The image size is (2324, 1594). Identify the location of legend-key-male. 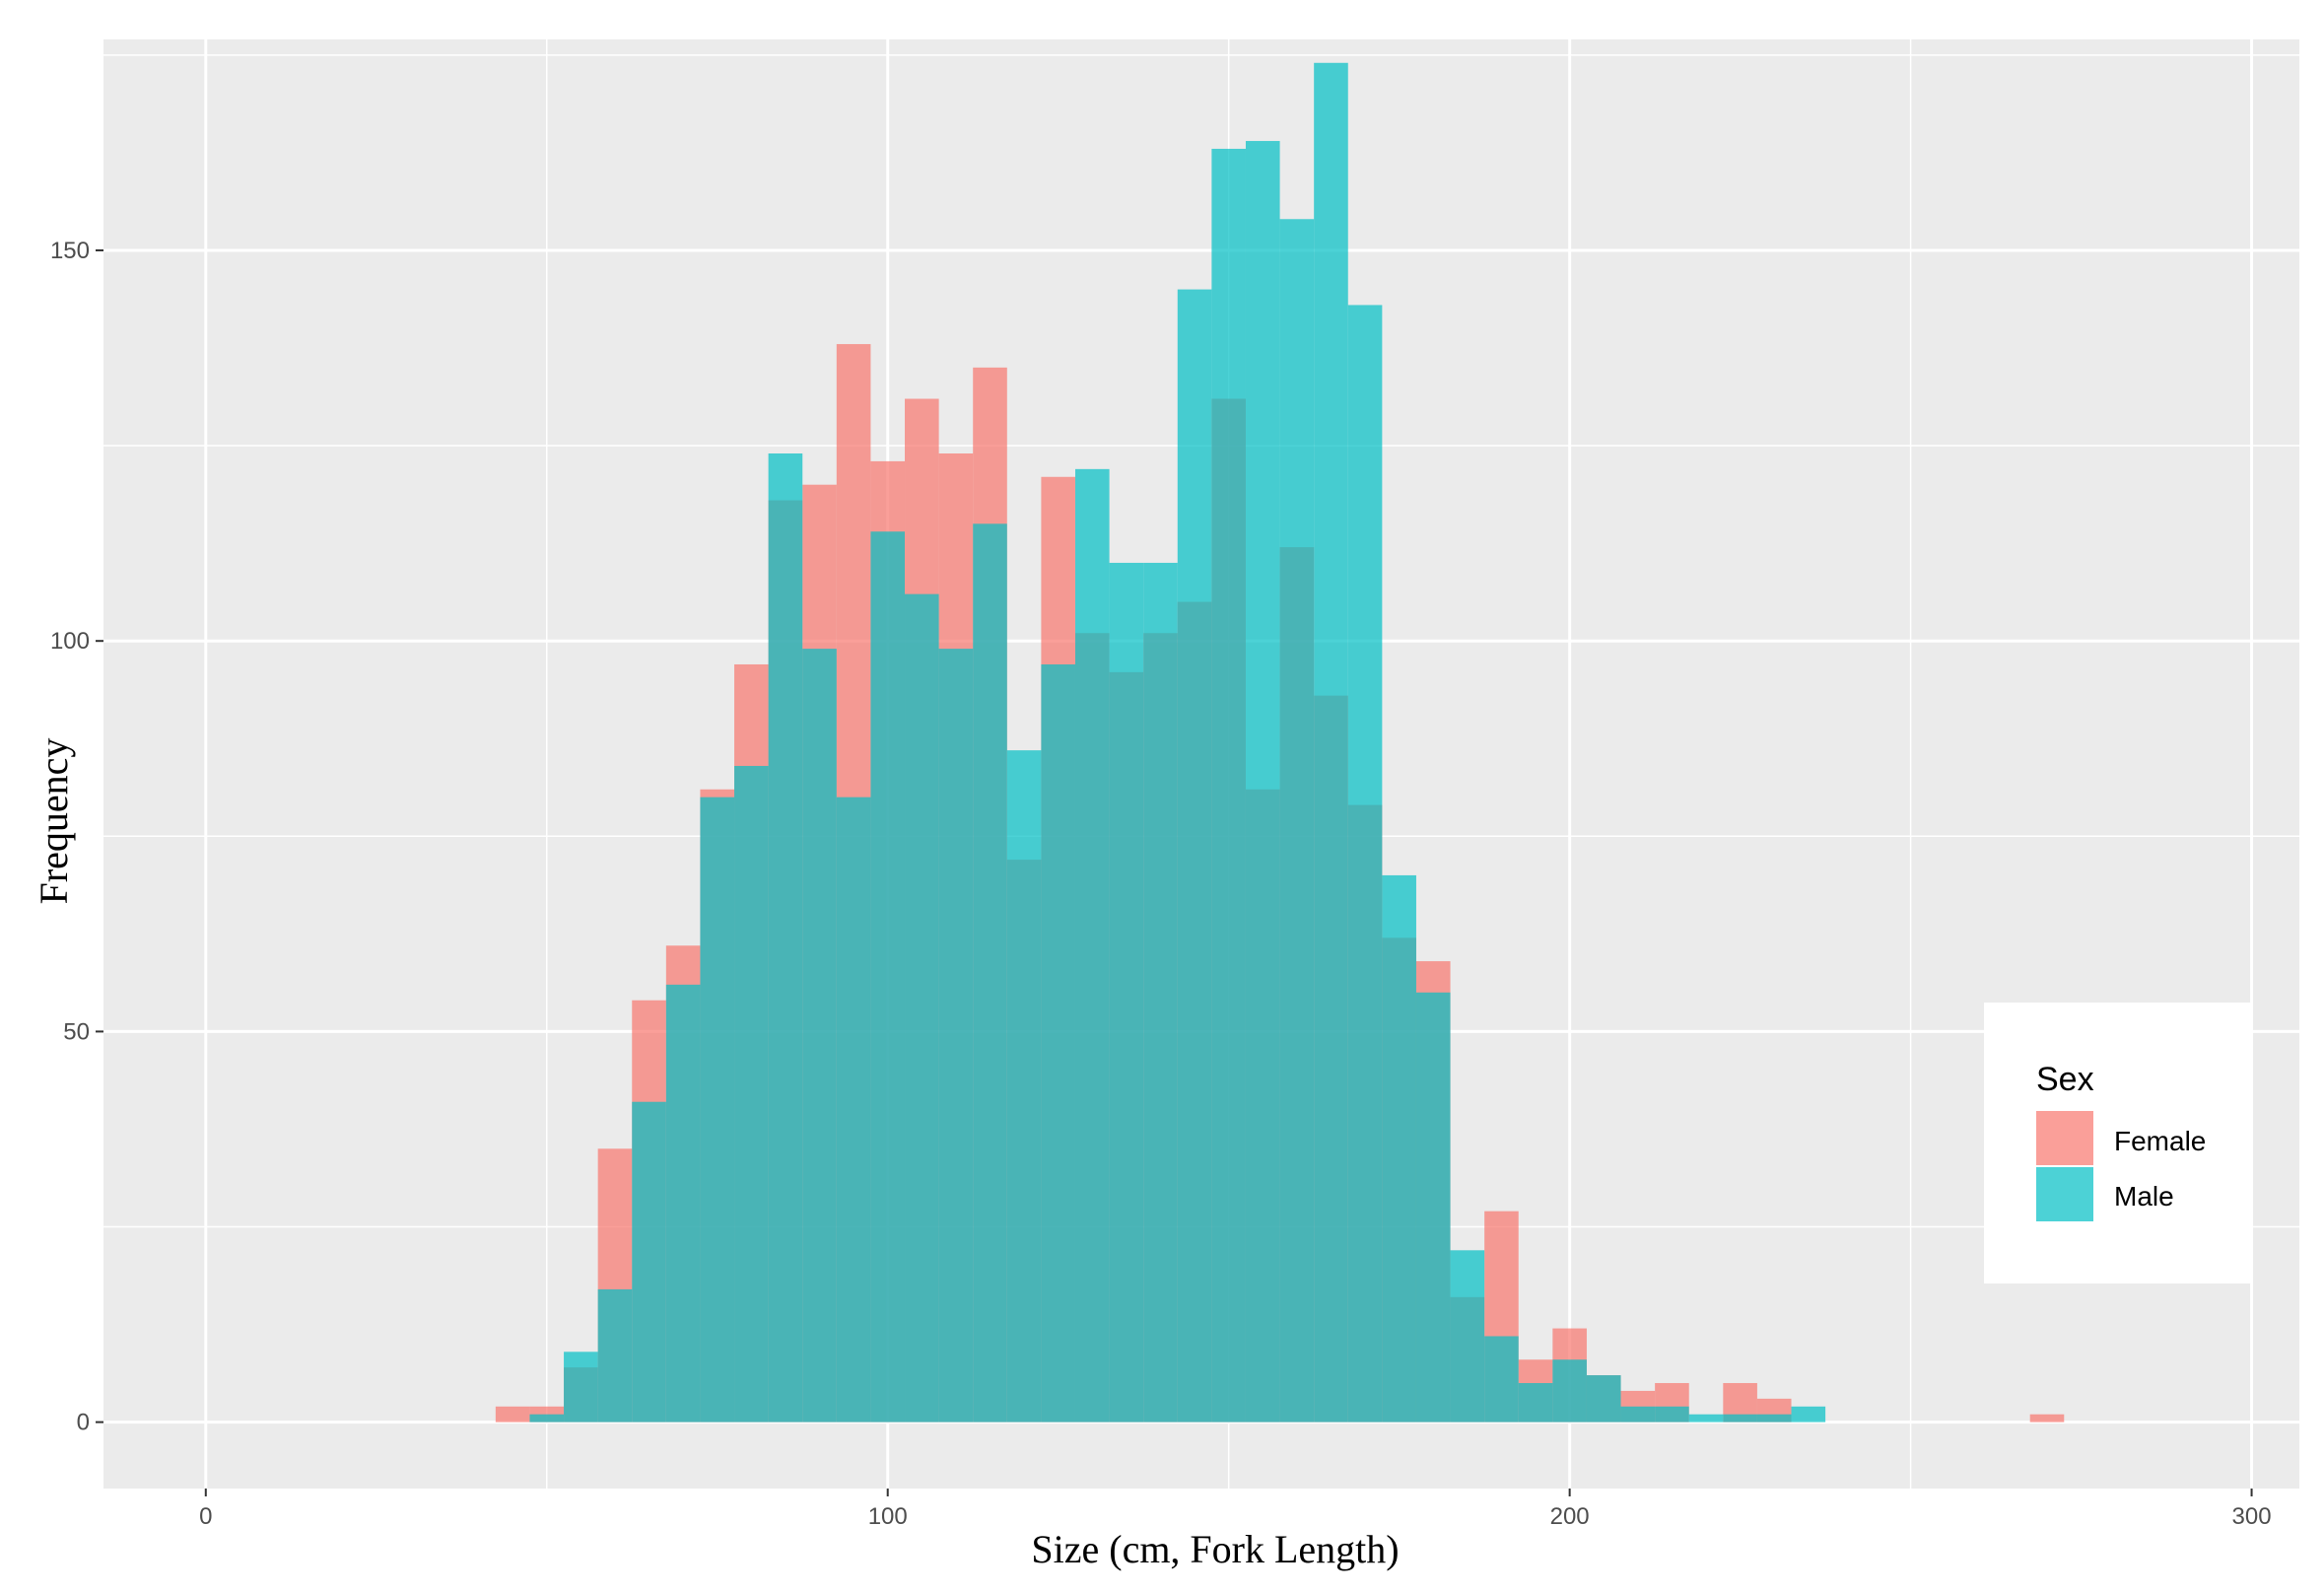
(2065, 1194).